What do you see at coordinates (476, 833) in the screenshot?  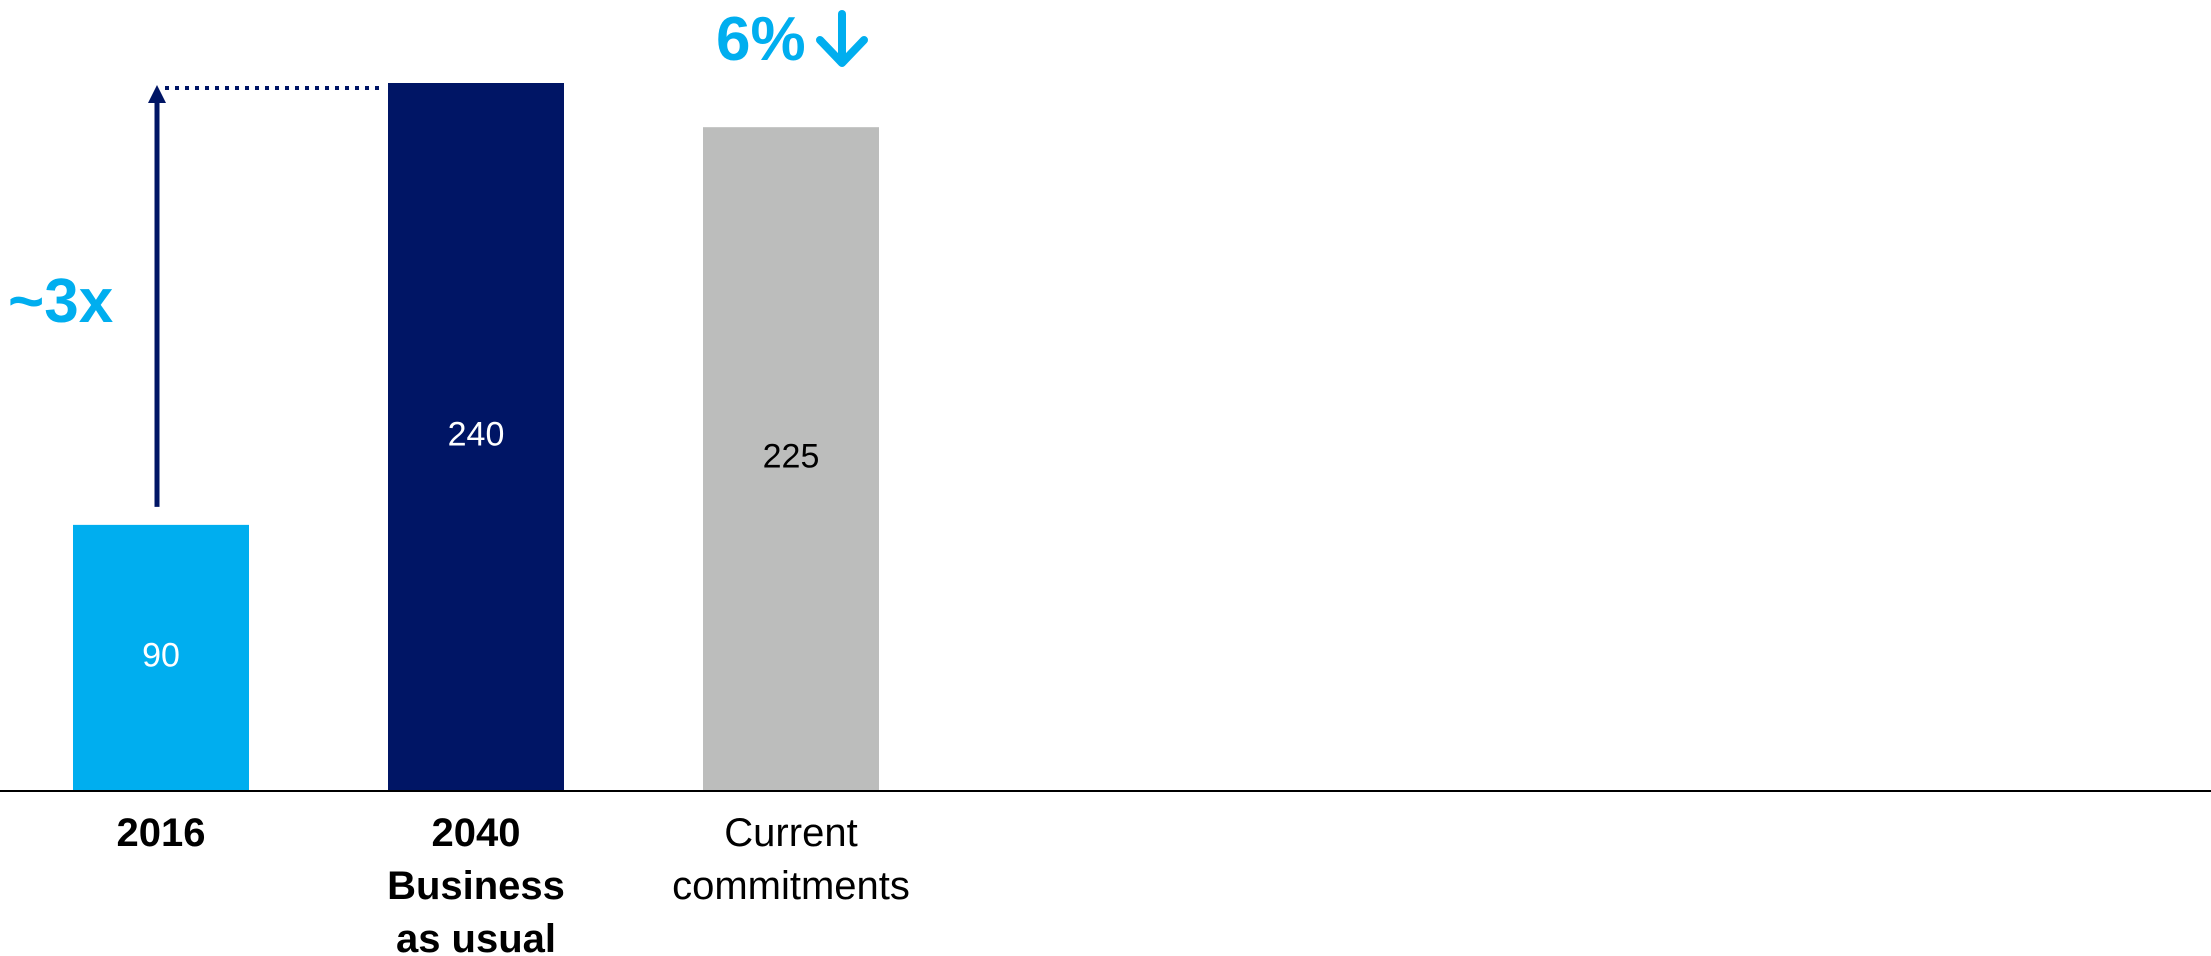 I see `category-label-1-line-0: 2040` at bounding box center [476, 833].